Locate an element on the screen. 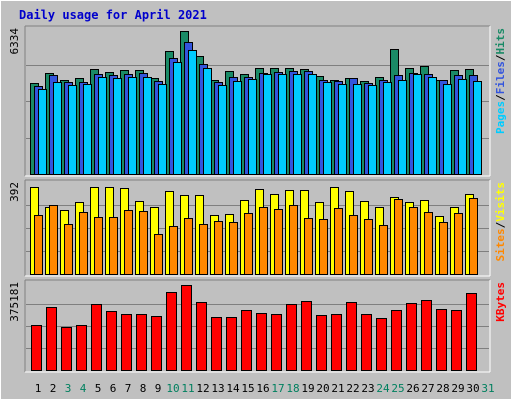 The width and height of the screenshot is (512, 405). legend-entry-sites: Sites is located at coordinates (500, 244).